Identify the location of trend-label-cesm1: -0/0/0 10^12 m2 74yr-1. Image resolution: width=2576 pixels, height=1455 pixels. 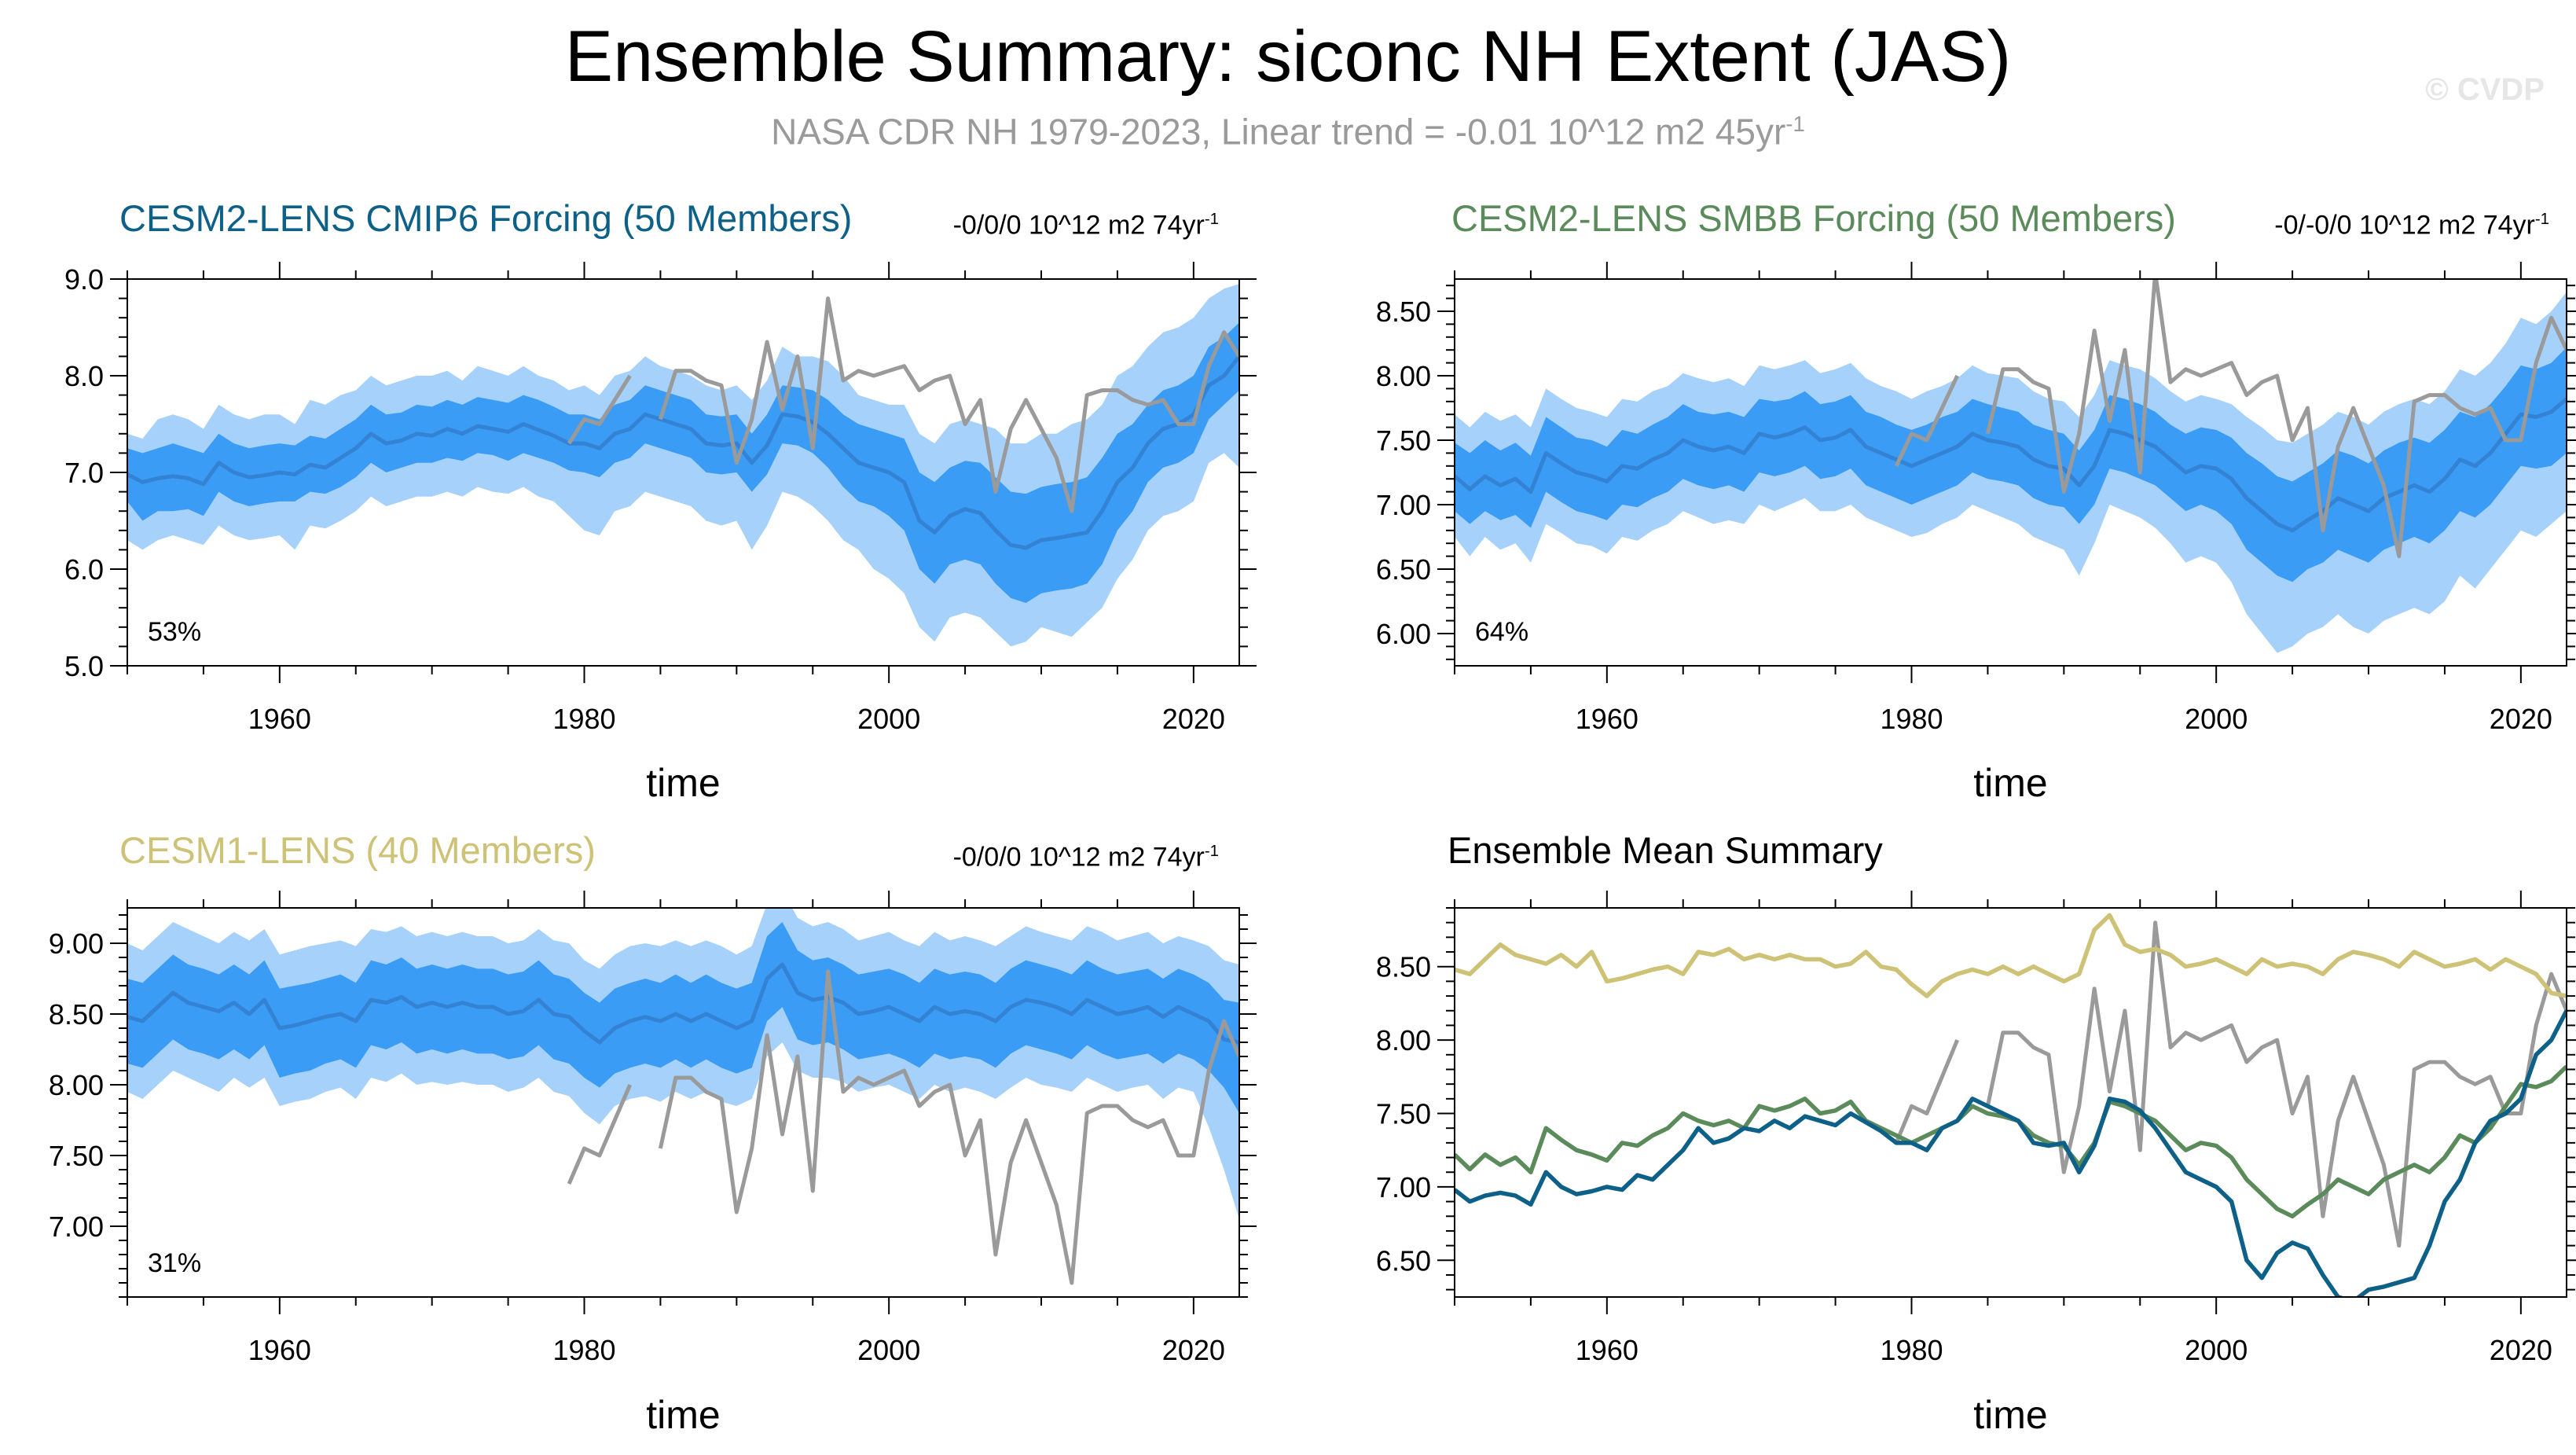
(1086, 854).